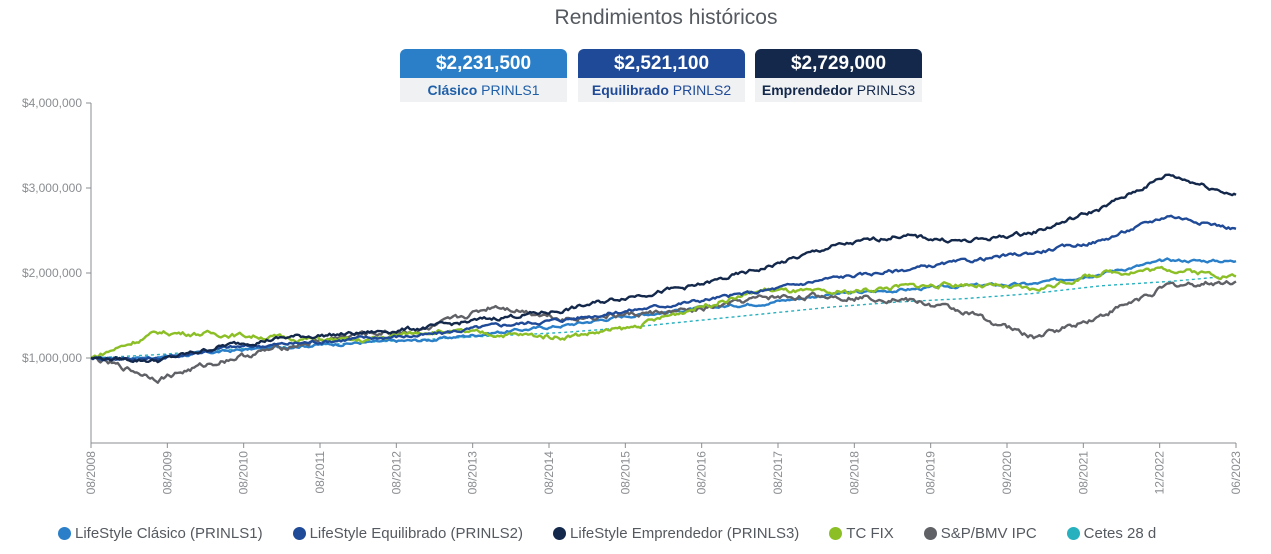 This screenshot has height=554, width=1271. Describe the element at coordinates (702, 90) in the screenshot. I see `card-fund-code: PRINLS2` at that location.